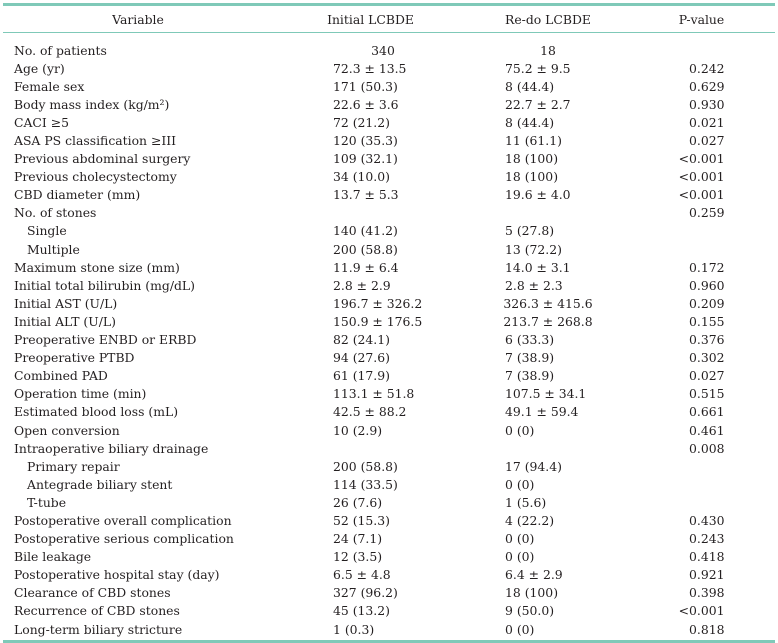 The height and width of the screenshot is (643, 778). Describe the element at coordinates (548, 393) in the screenshot. I see `redo-lcbde-cell: 107.5 ± 34.1` at that location.